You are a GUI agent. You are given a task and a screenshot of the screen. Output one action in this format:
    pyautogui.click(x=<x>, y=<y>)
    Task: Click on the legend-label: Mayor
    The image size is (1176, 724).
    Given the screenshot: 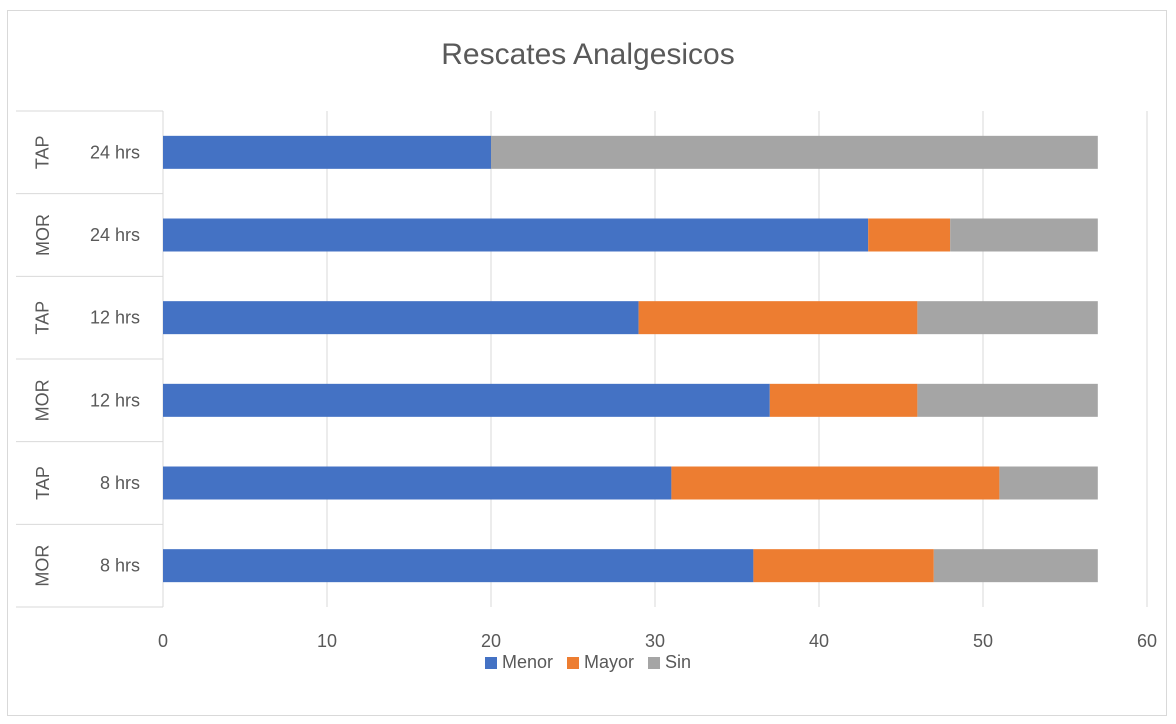 What is the action you would take?
    pyautogui.click(x=609, y=662)
    